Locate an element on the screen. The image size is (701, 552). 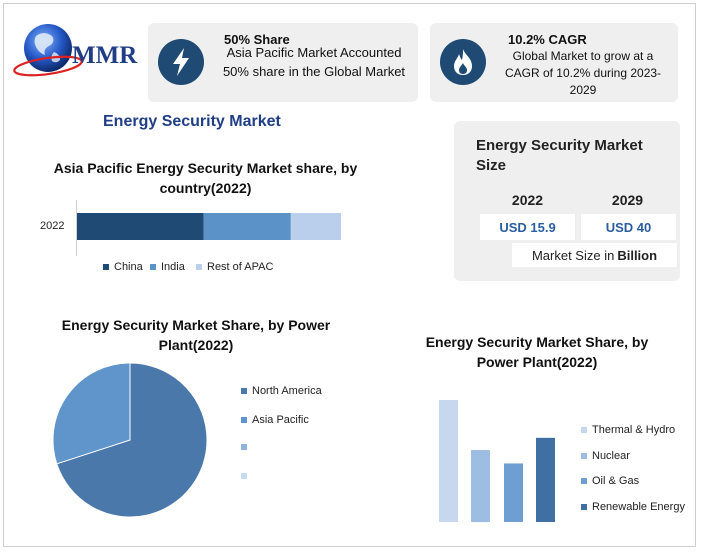
pie-legend-3-swatch is located at coordinates (244, 476).